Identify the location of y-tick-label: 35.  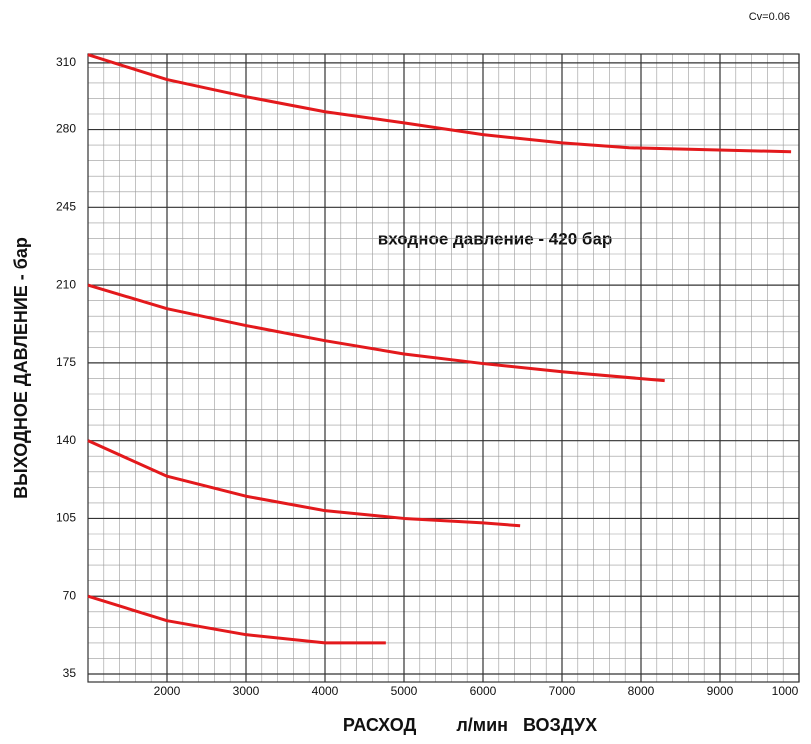
(70, 673).